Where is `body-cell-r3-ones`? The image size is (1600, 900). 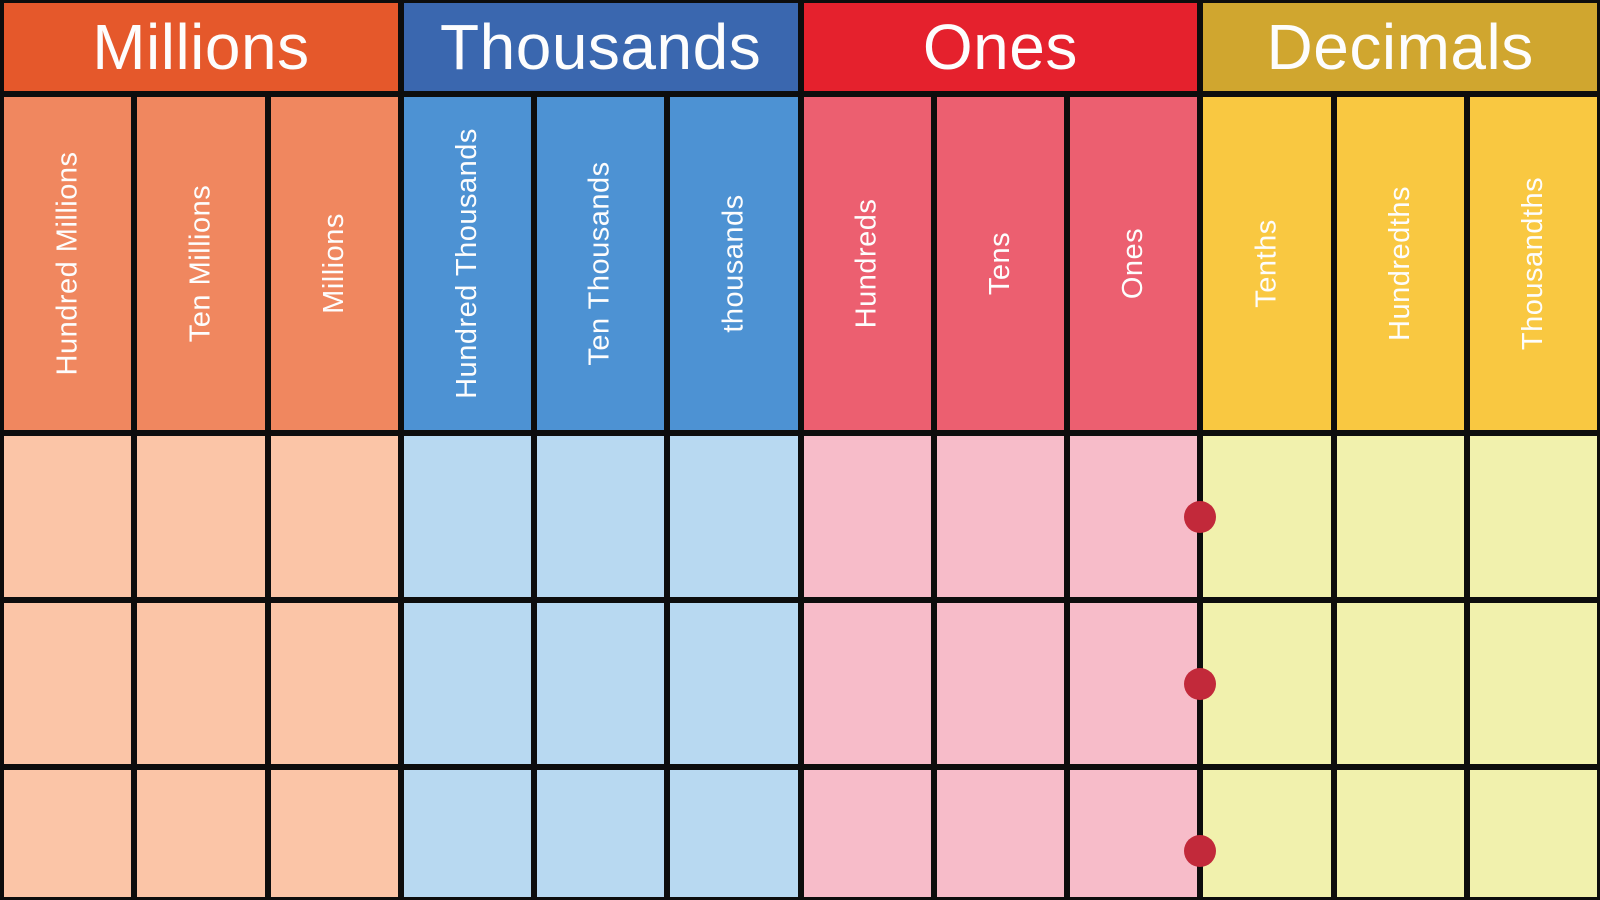
body-cell-r3-ones is located at coordinates (1143, 833).